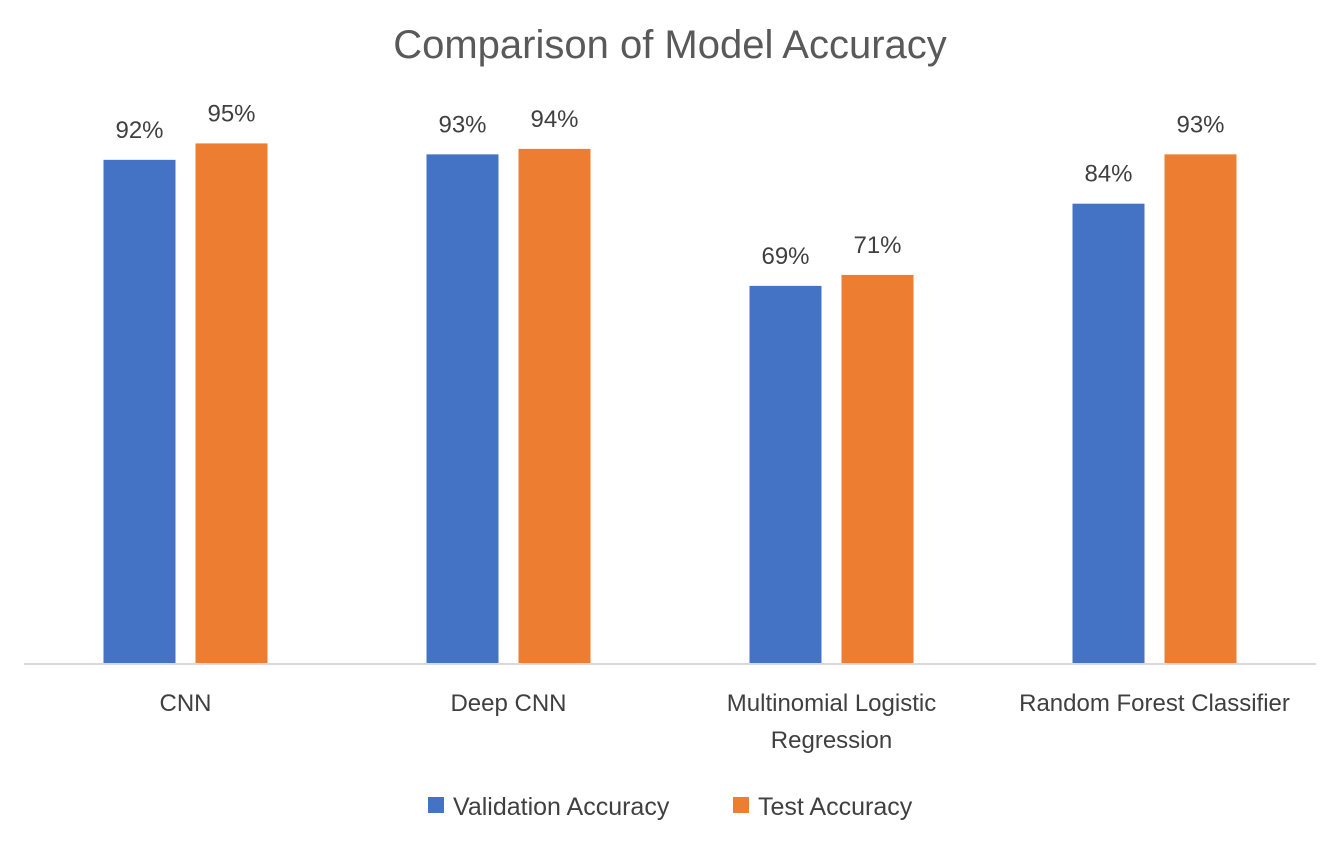  Describe the element at coordinates (831, 703) in the screenshot. I see `category-label-line: Multinomial Logistic` at that location.